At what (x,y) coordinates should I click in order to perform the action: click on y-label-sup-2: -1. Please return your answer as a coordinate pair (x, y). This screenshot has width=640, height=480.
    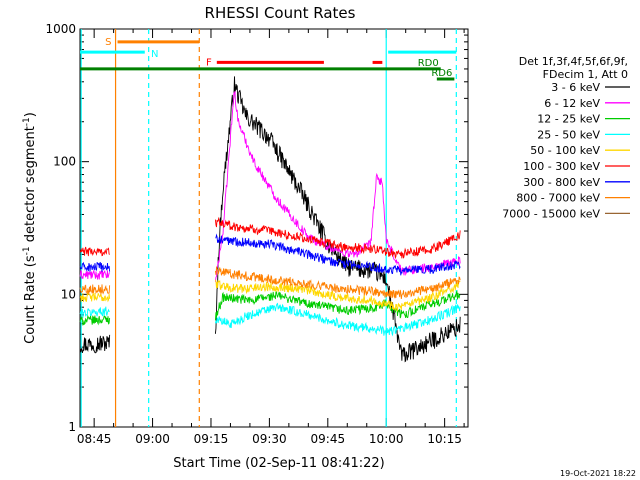
    Looking at the image, I should click on (27, 121).